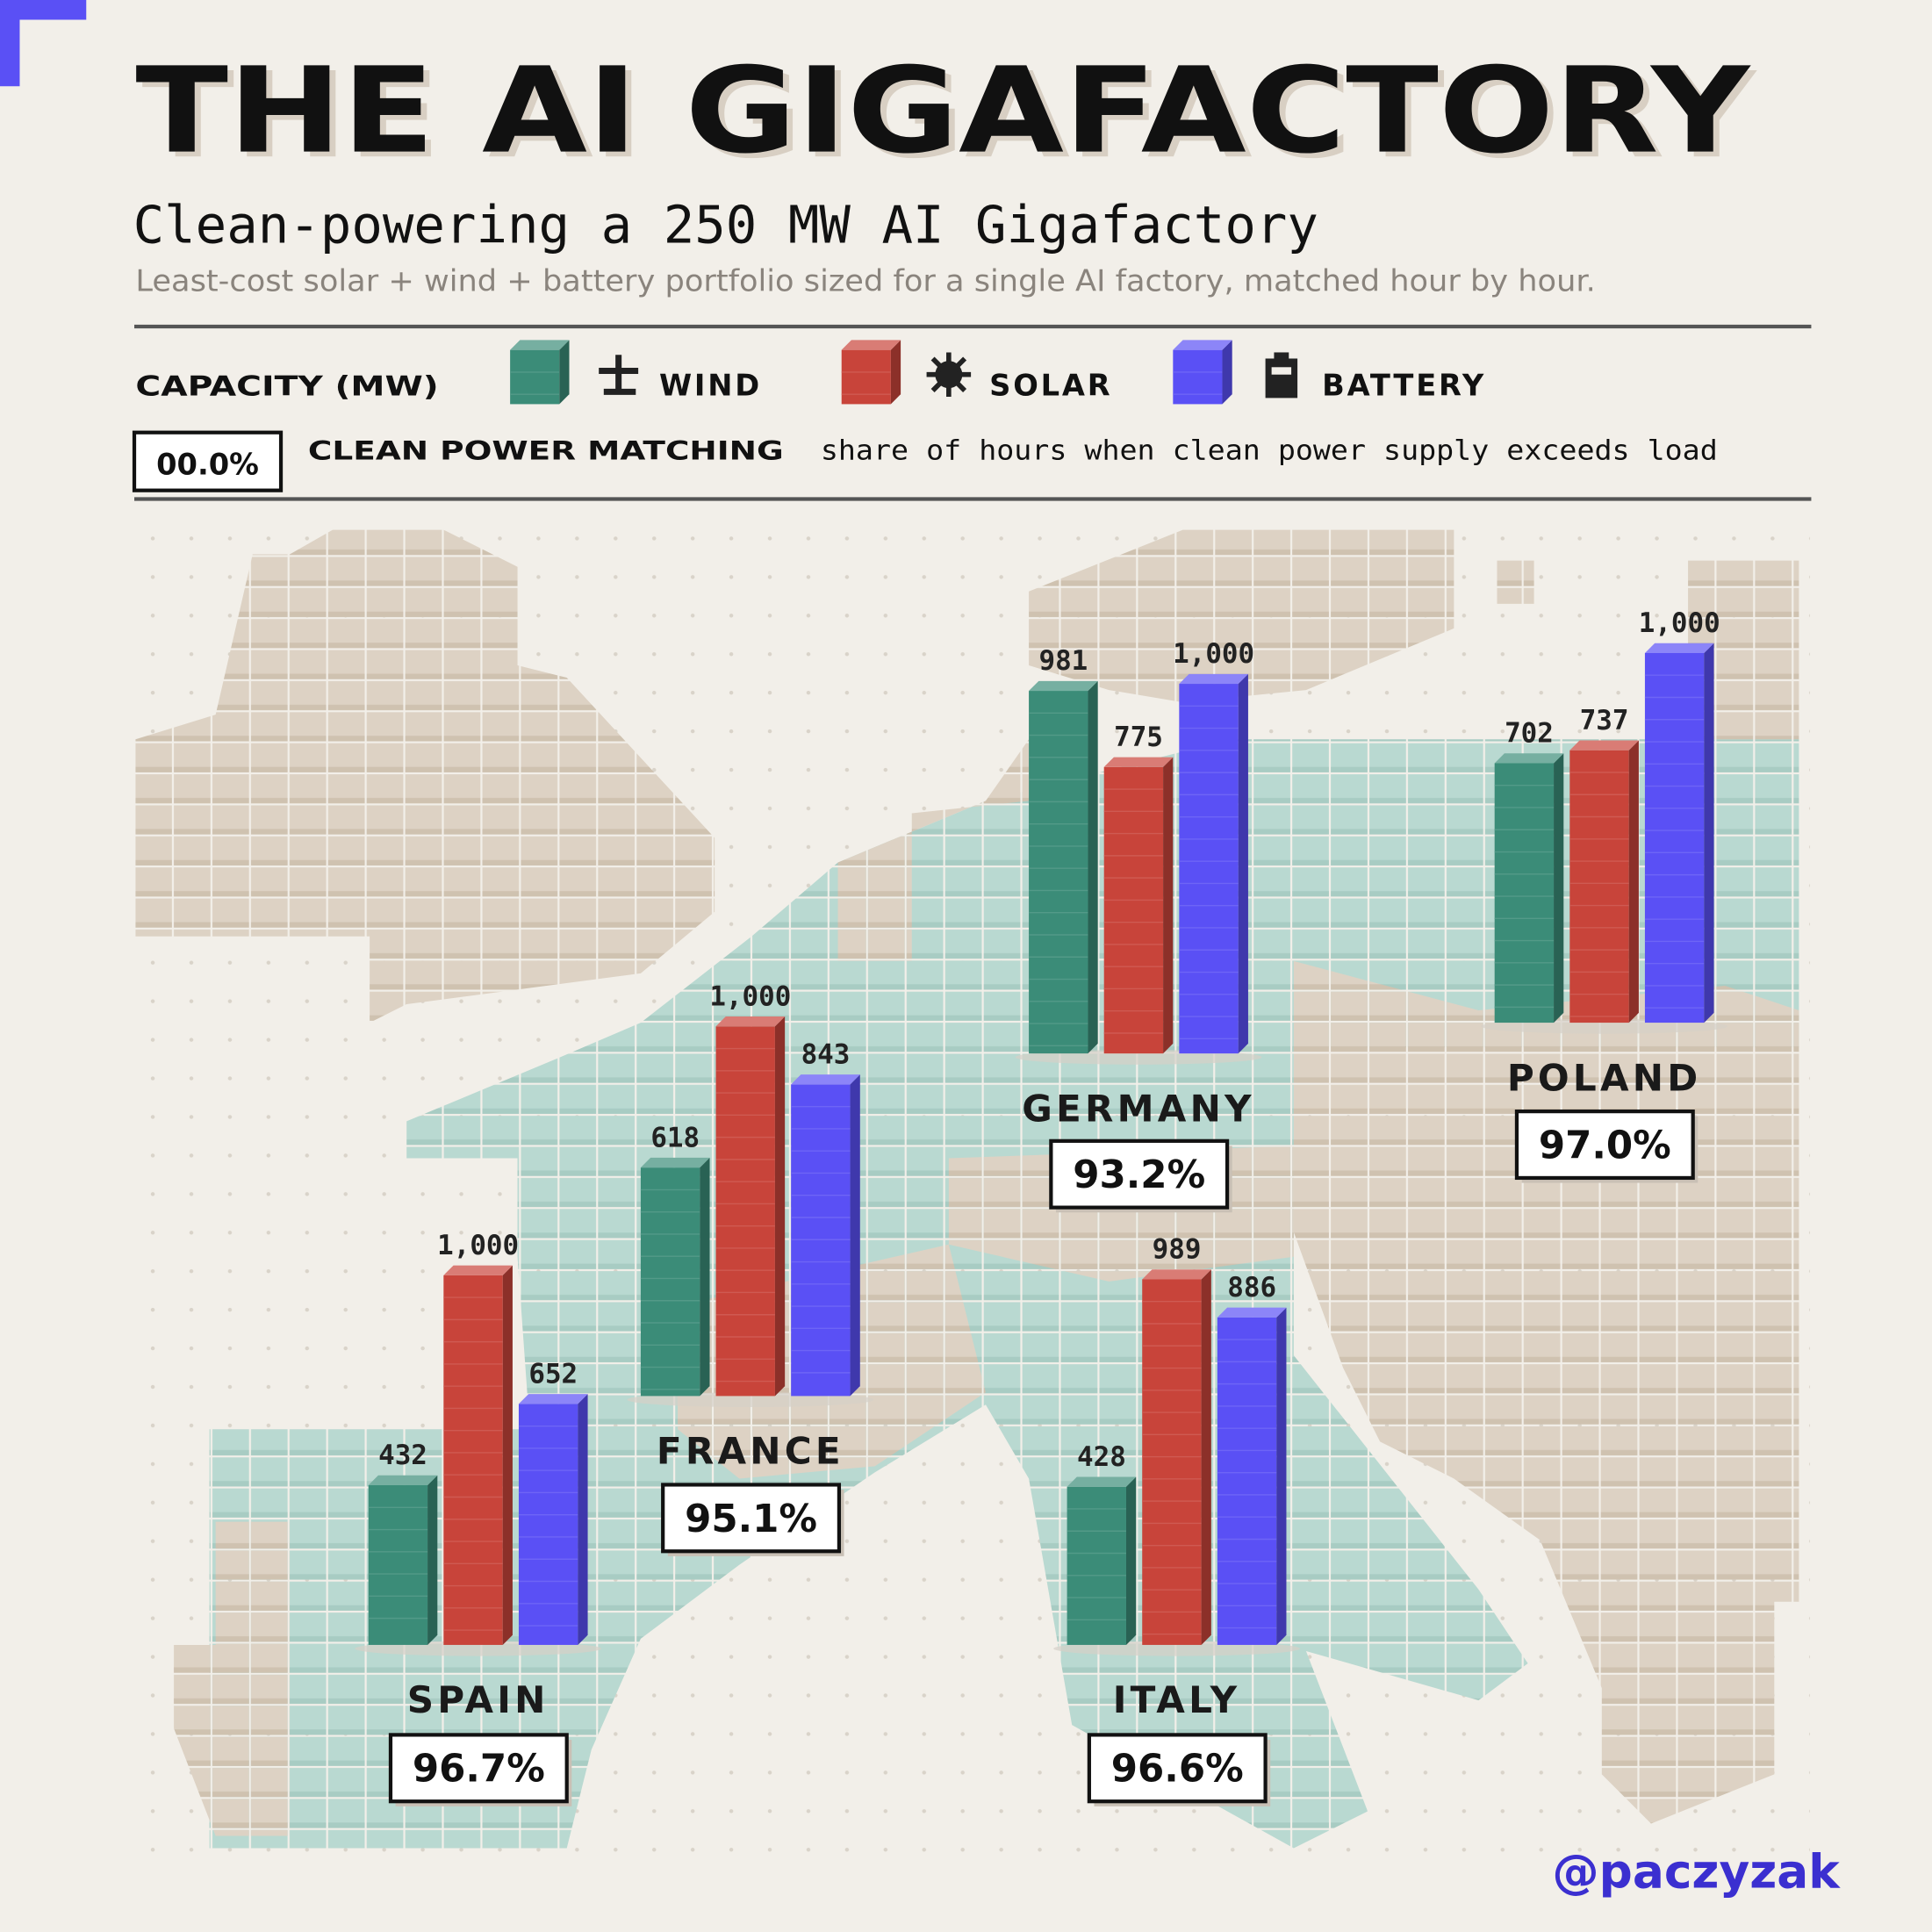 This screenshot has height=1932, width=1932. Describe the element at coordinates (402, 1455) in the screenshot. I see `value-label: 432` at that location.